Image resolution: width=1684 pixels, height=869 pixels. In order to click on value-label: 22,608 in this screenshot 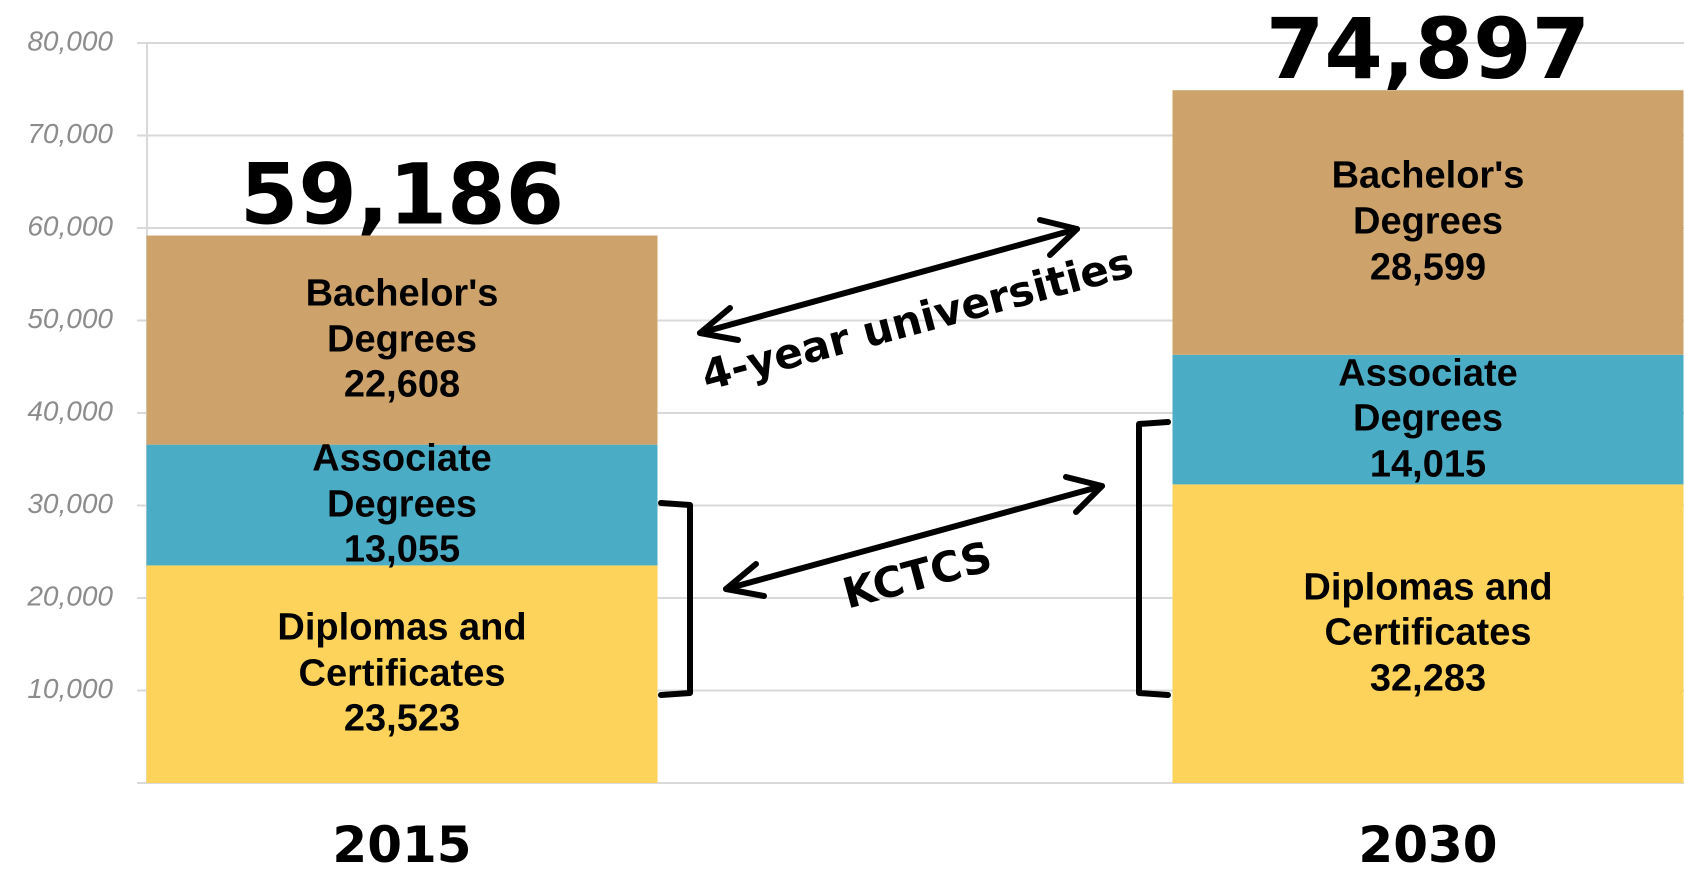, I will do `click(402, 384)`.